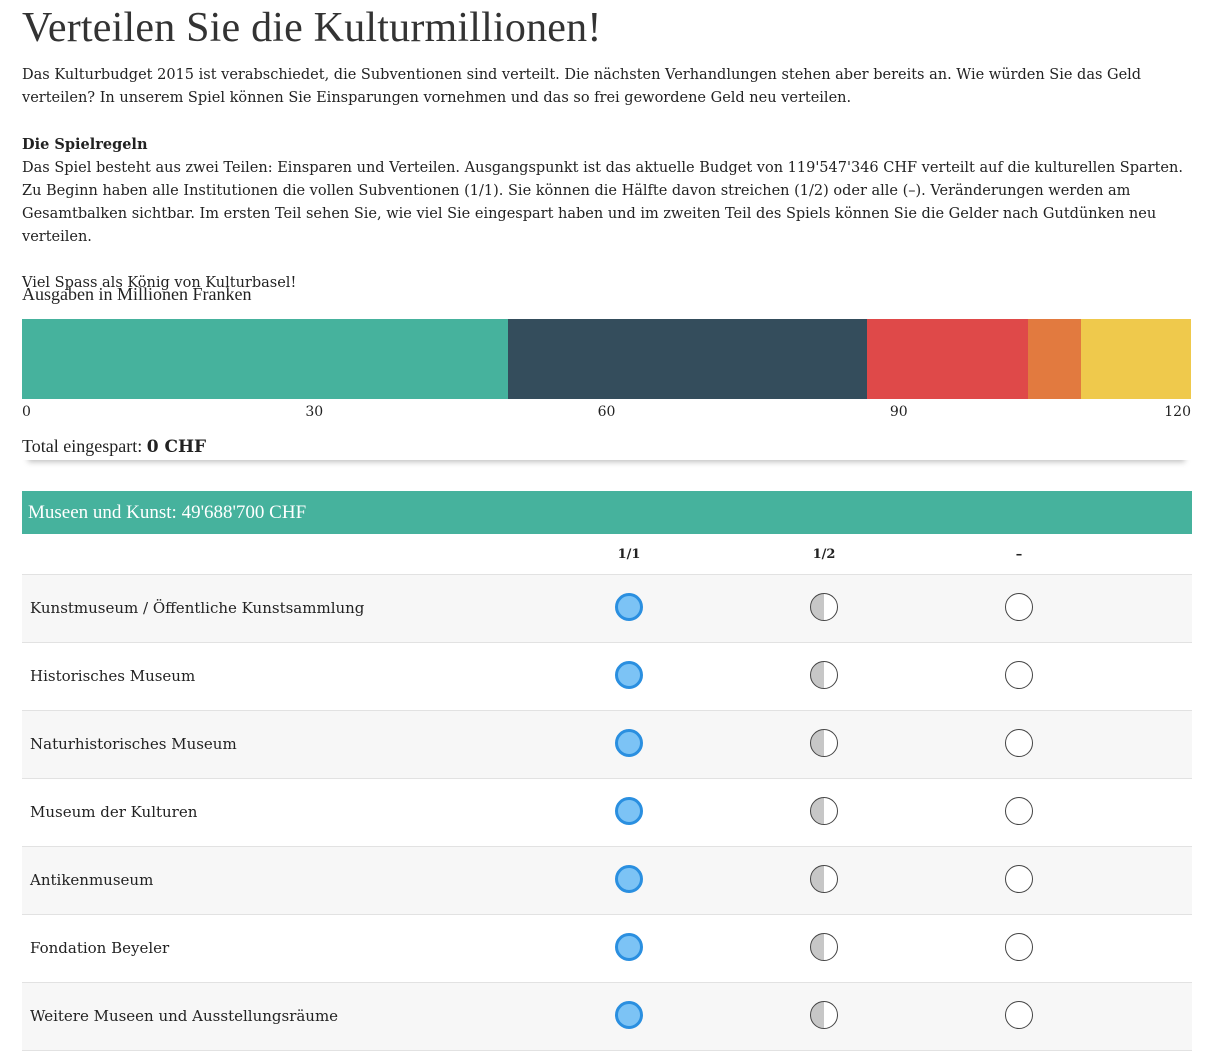 This screenshot has height=1056, width=1205. I want to click on axis-tick-label: 30, so click(314, 412).